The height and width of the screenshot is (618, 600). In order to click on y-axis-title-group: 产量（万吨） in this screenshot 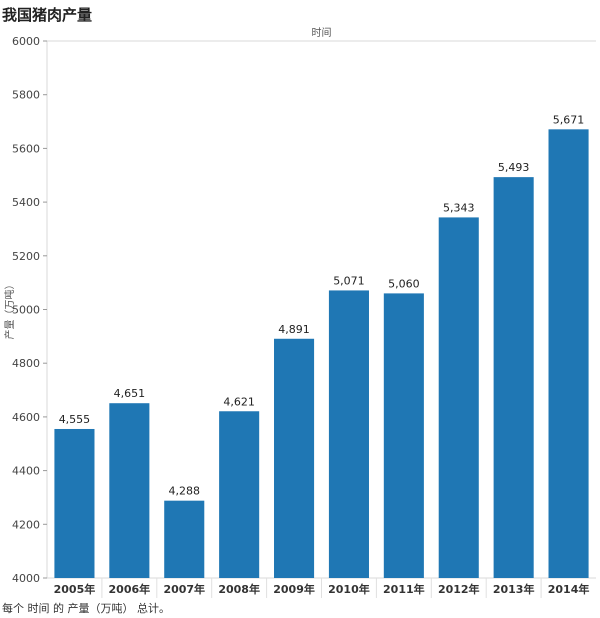, I will do `click(9, 310)`.